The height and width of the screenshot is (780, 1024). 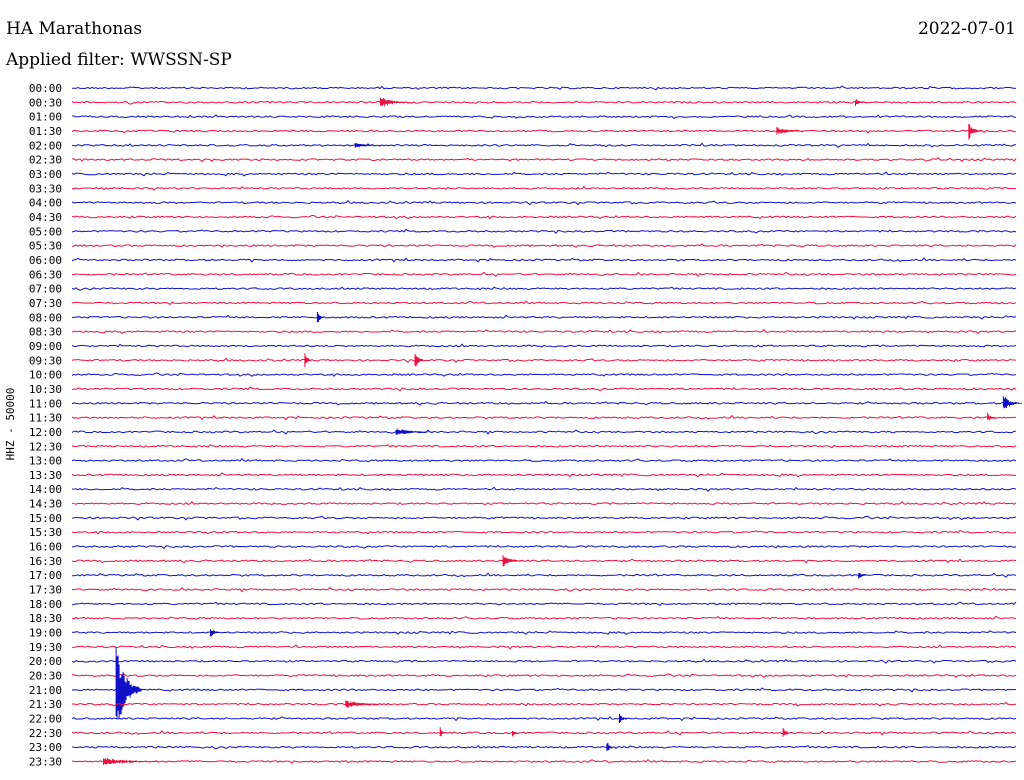 What do you see at coordinates (45, 475) in the screenshot?
I see `row-label: 13:30` at bounding box center [45, 475].